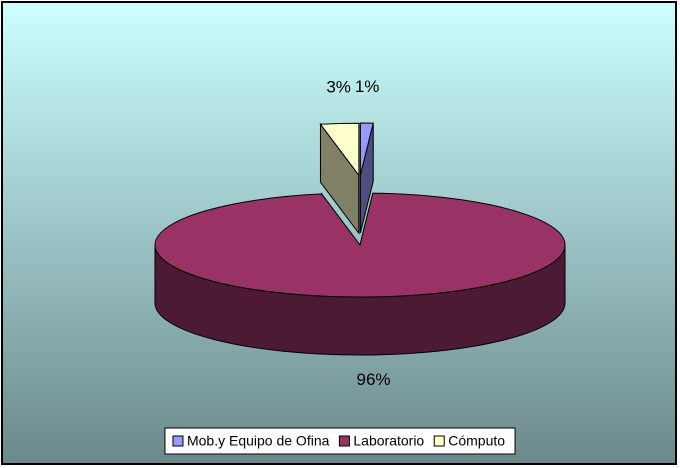 This screenshot has width=680, height=468. I want to click on legend-label: Cómputo, so click(476, 441).